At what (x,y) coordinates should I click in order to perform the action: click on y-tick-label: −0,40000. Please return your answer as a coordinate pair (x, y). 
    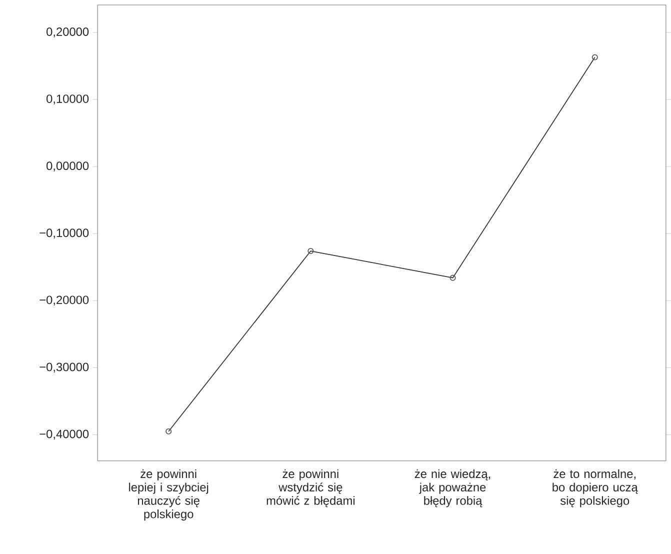
    Looking at the image, I should click on (64, 435).